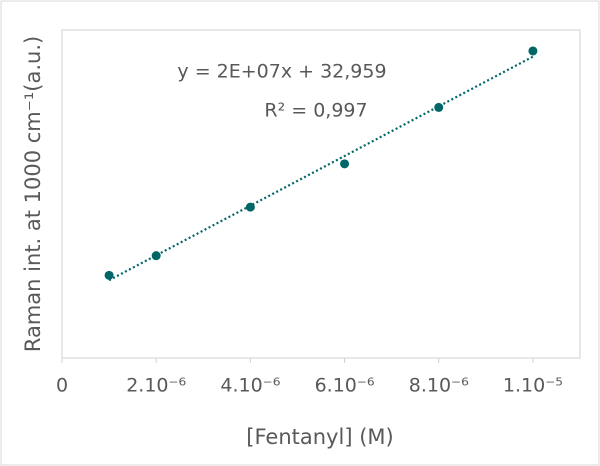 This screenshot has height=466, width=600. What do you see at coordinates (319, 437) in the screenshot?
I see `x-axis-label: [Fentanyl] (M)` at bounding box center [319, 437].